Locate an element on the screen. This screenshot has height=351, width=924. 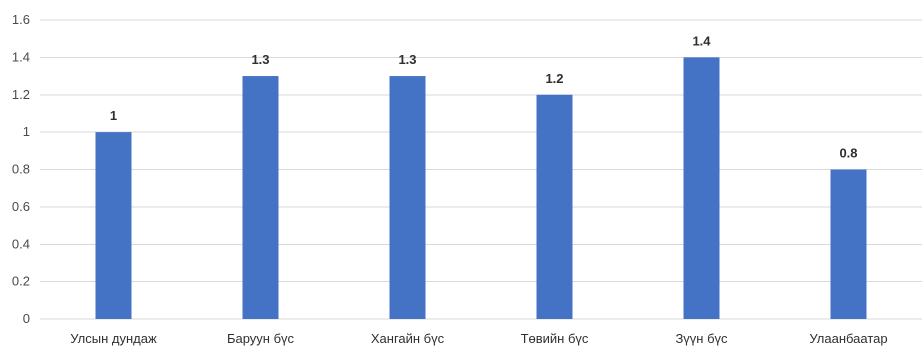
x-tick-label: Улаанбаатар is located at coordinates (848, 338).